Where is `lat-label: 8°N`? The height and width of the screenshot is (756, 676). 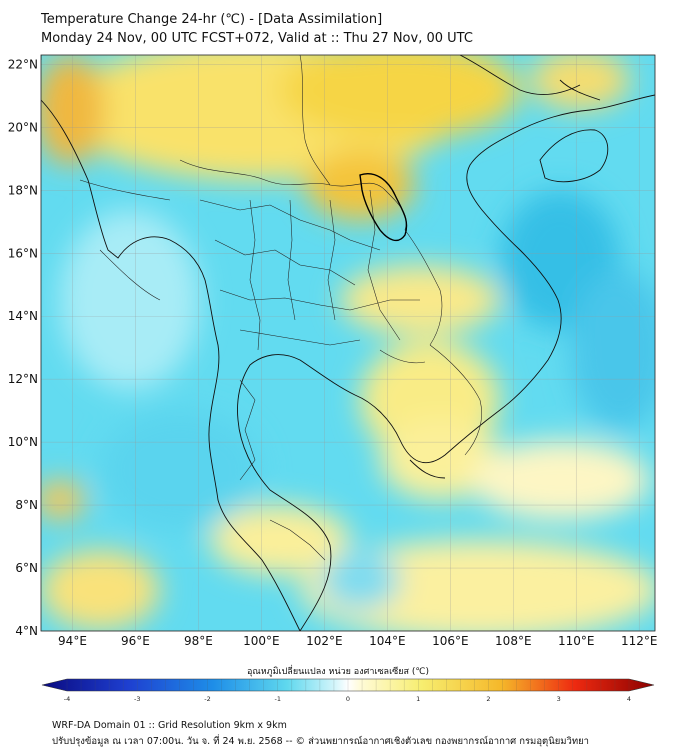 lat-label: 8°N is located at coordinates (26, 505).